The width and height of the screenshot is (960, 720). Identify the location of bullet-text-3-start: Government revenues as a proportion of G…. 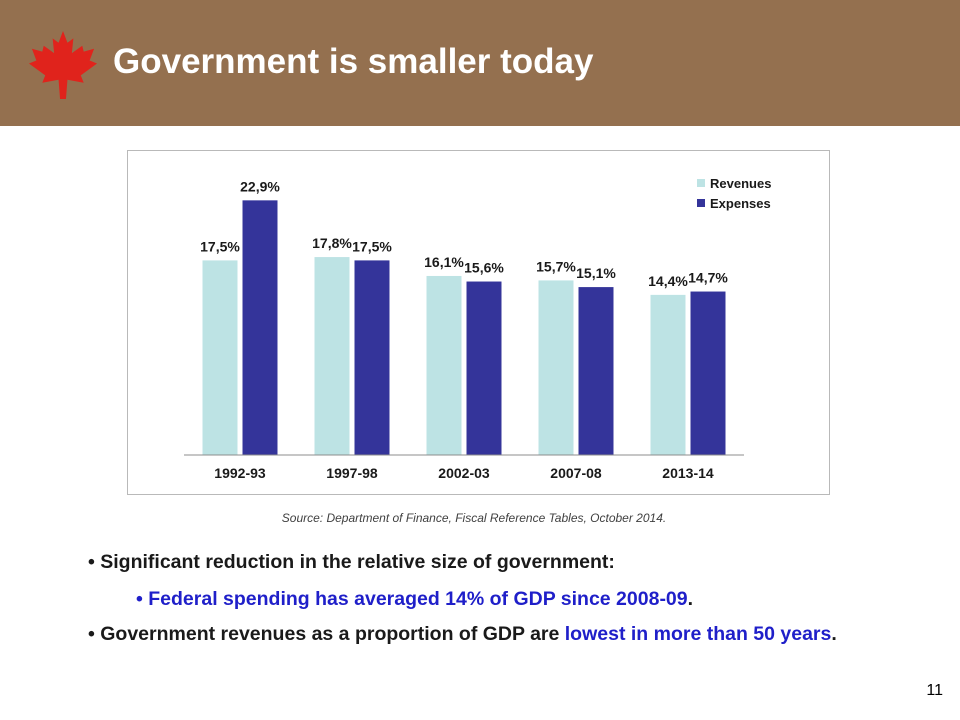
(332, 634).